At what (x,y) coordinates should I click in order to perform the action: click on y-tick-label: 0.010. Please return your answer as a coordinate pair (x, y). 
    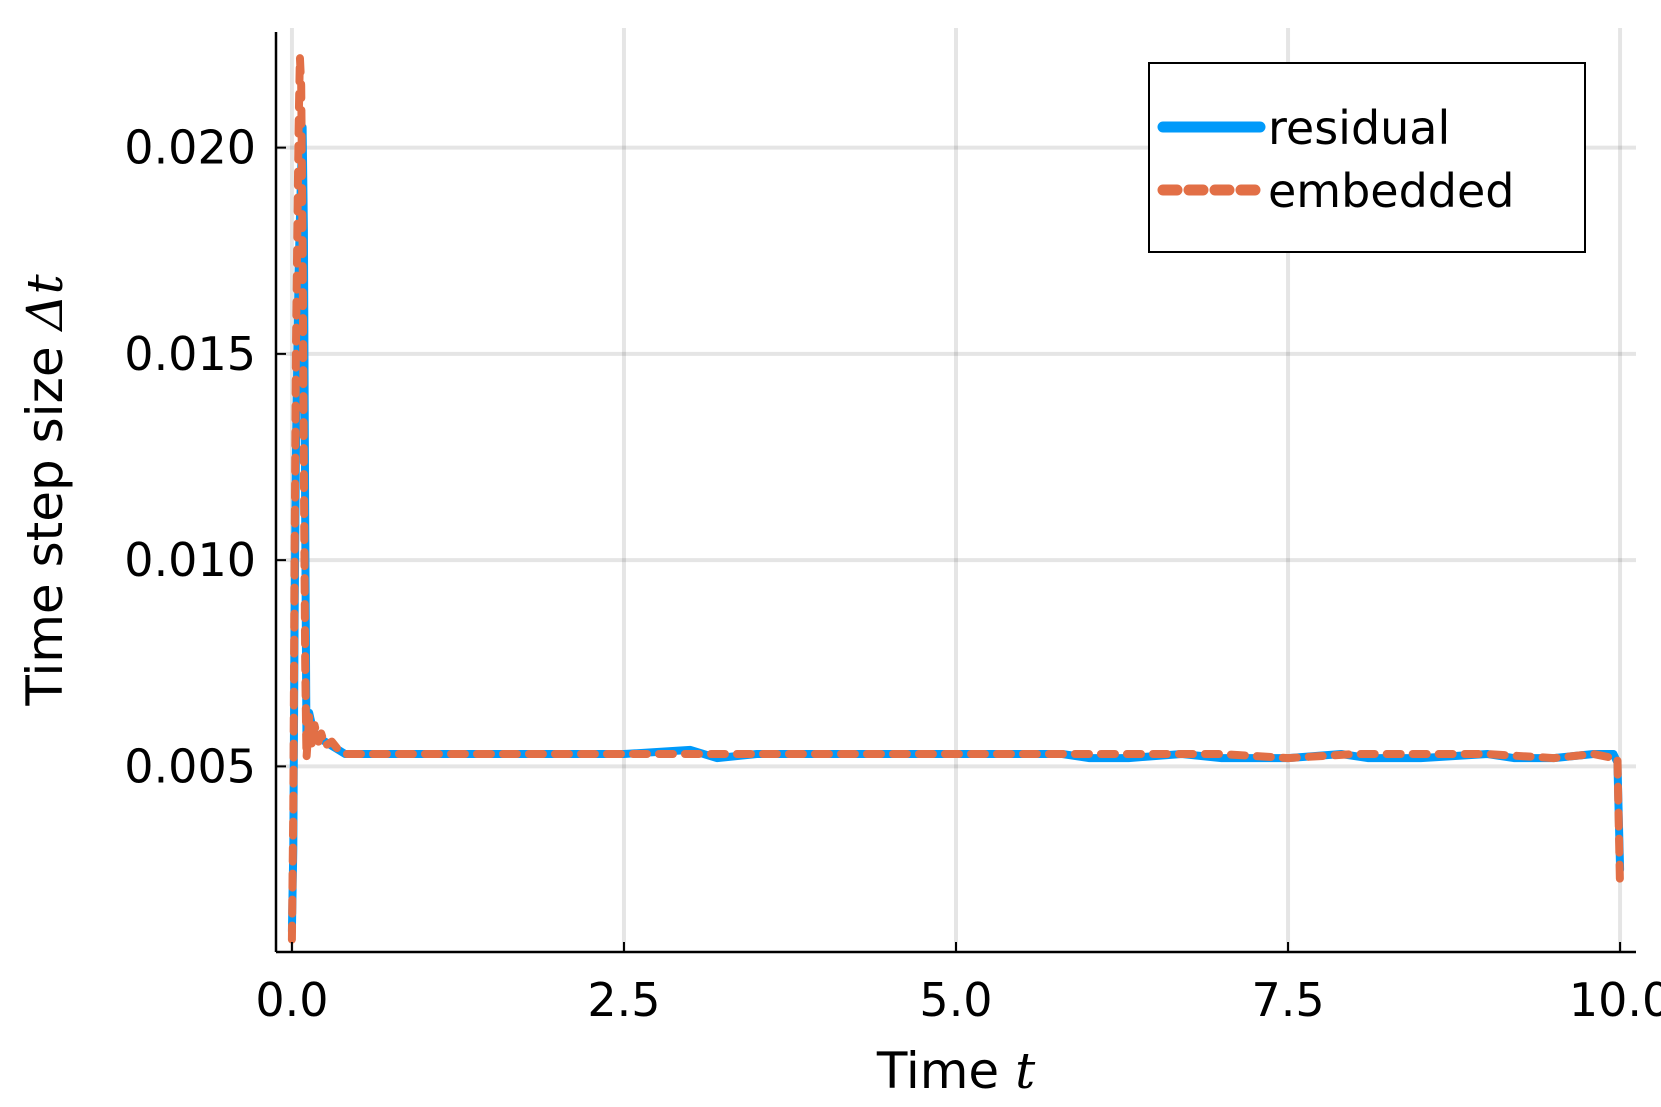
    Looking at the image, I should click on (190, 560).